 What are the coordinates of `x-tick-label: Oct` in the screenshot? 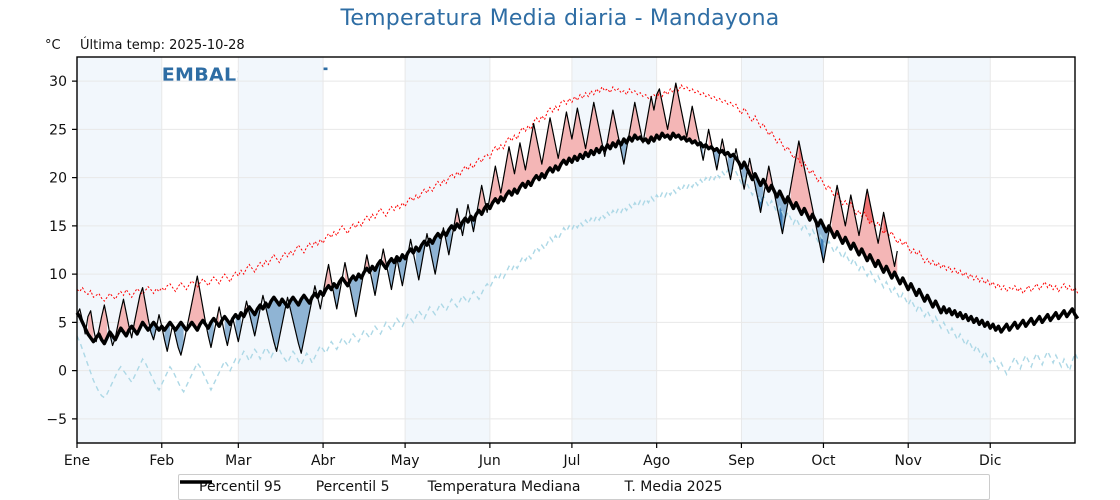 It's located at (823, 461).